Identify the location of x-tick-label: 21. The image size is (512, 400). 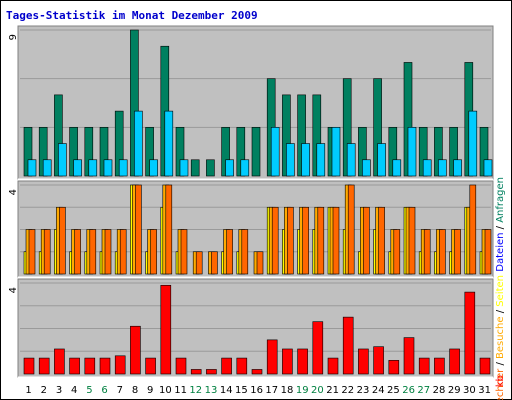
(332, 390).